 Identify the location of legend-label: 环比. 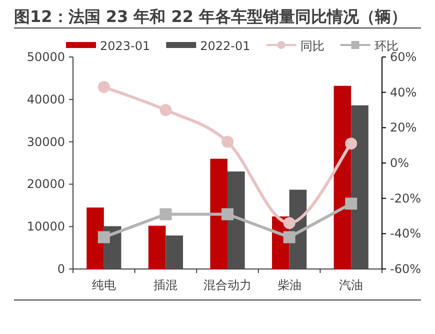
(386, 46).